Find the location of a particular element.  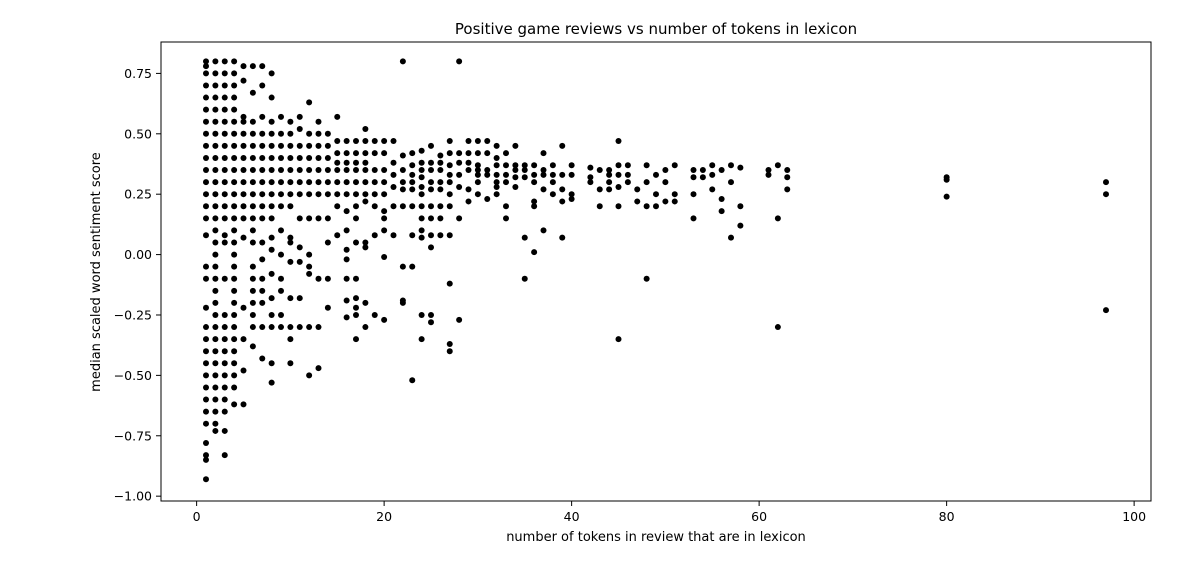

y-tick-label: −0.75 is located at coordinates (133, 435).